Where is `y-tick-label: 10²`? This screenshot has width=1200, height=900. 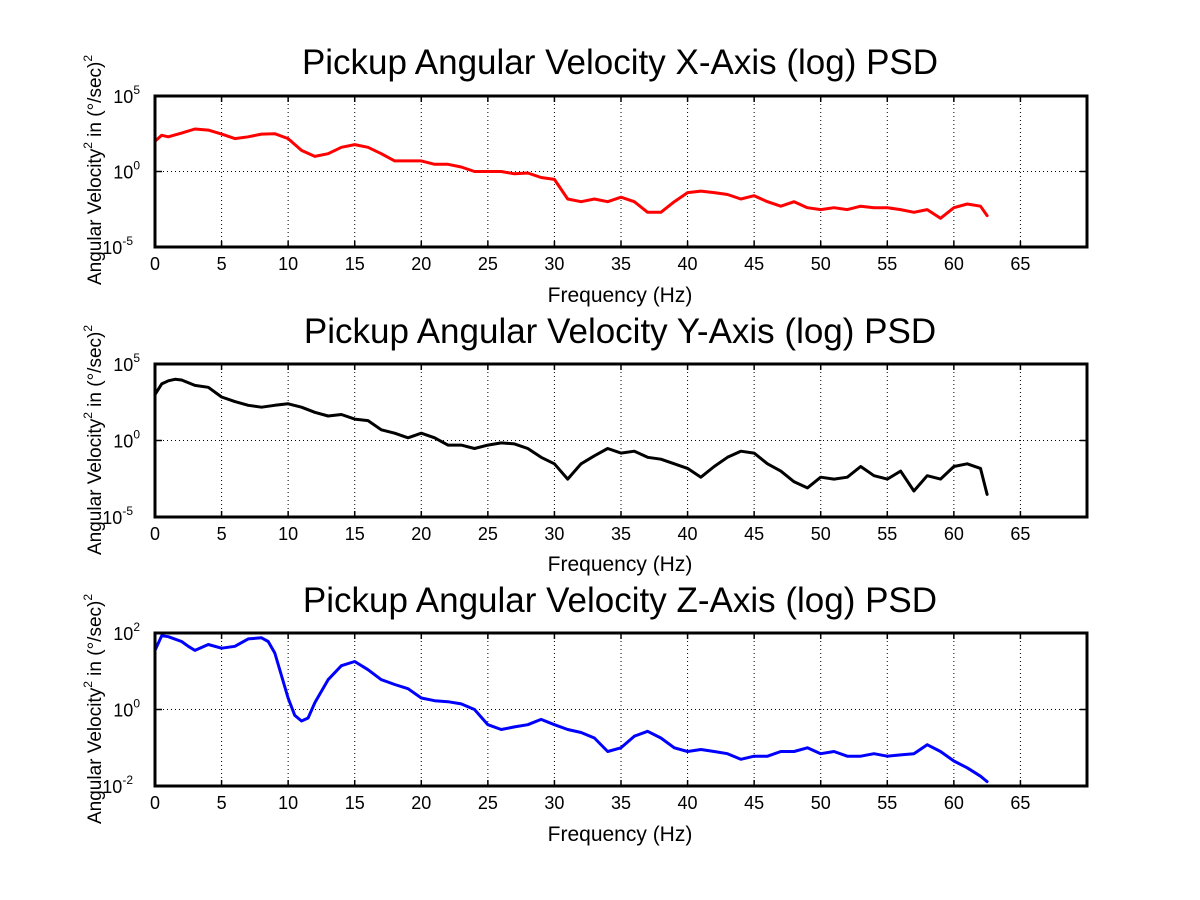
y-tick-label: 10² is located at coordinates (126, 632).